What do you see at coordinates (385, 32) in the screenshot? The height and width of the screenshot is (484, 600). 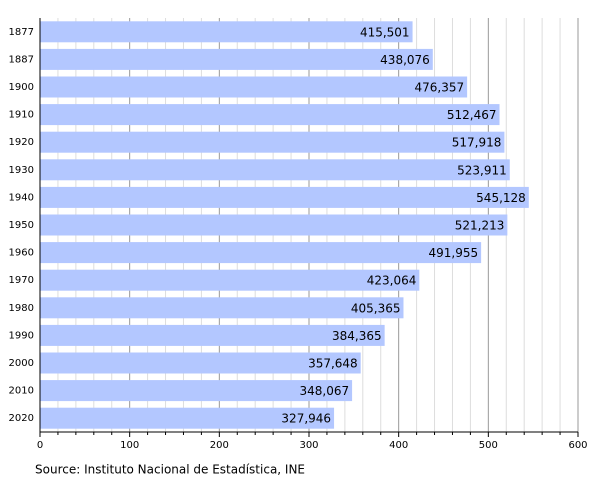 I see `value-label: 415,501` at bounding box center [385, 32].